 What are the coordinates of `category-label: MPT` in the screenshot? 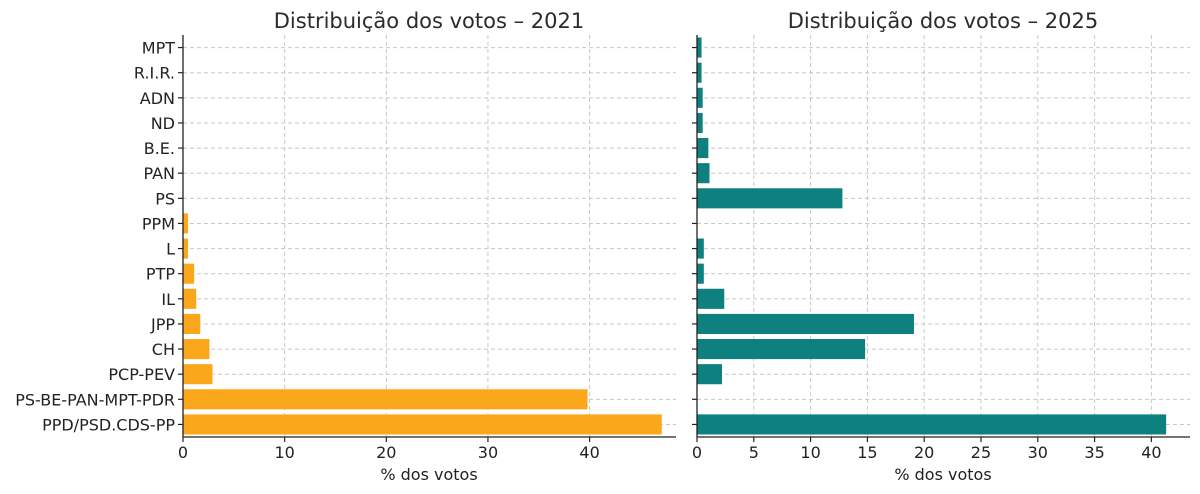 It's located at (158, 48).